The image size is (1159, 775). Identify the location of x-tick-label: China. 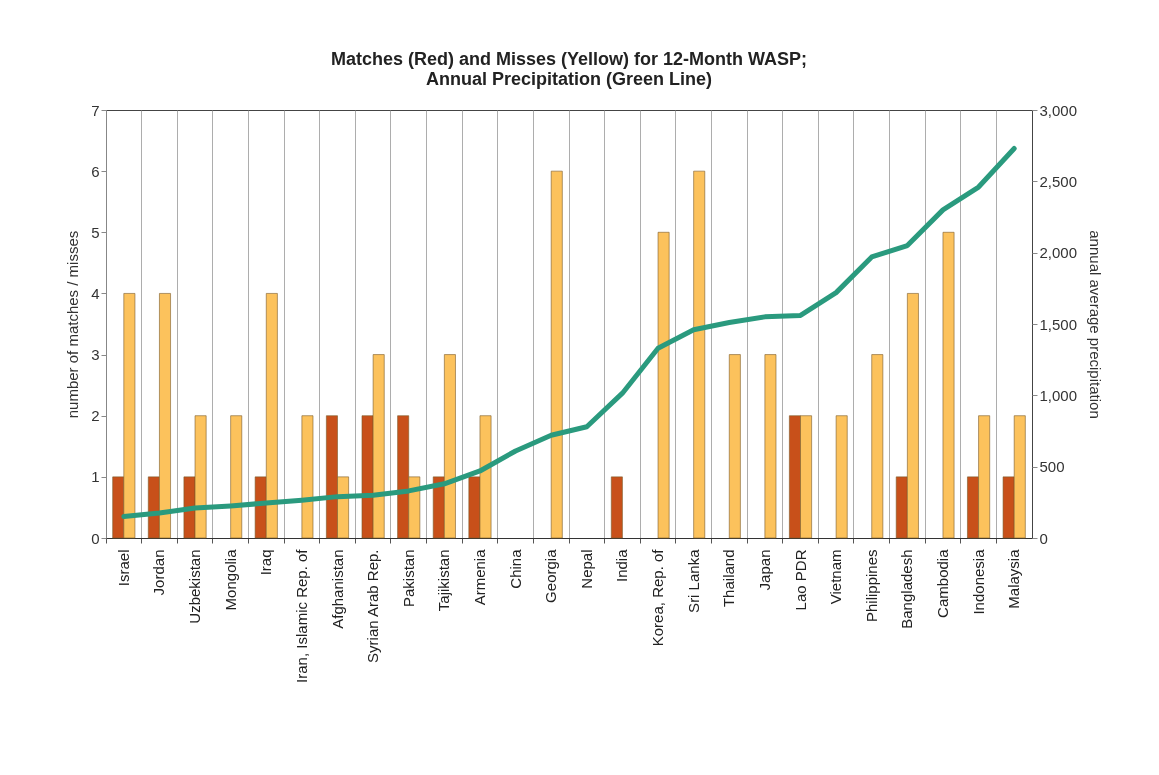
(515, 568).